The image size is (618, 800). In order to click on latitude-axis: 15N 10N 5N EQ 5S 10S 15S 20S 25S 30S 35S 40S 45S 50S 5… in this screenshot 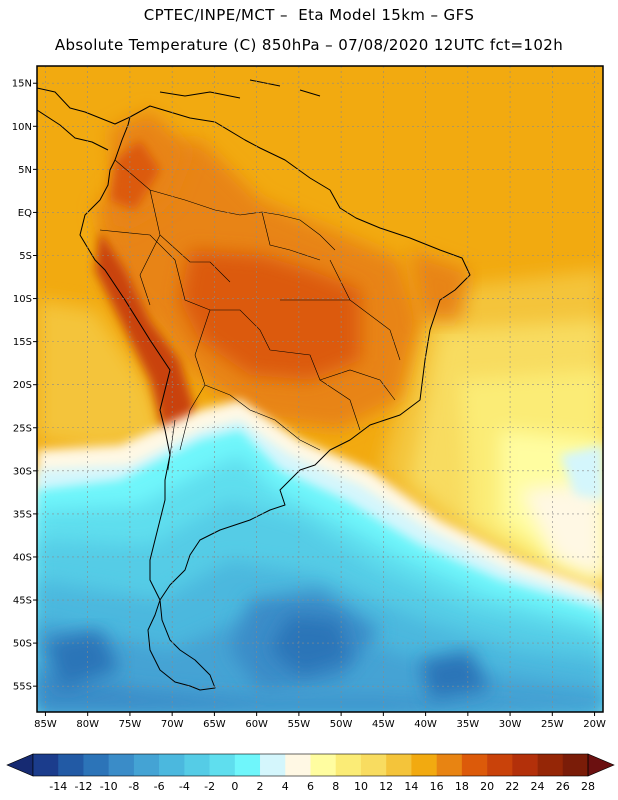, I will do `click(24, 386)`.